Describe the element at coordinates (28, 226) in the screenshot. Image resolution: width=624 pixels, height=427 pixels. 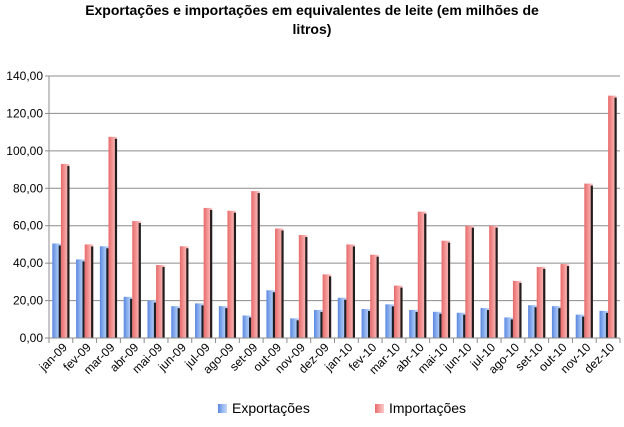
I see `y-tick-label: 60,00` at that location.